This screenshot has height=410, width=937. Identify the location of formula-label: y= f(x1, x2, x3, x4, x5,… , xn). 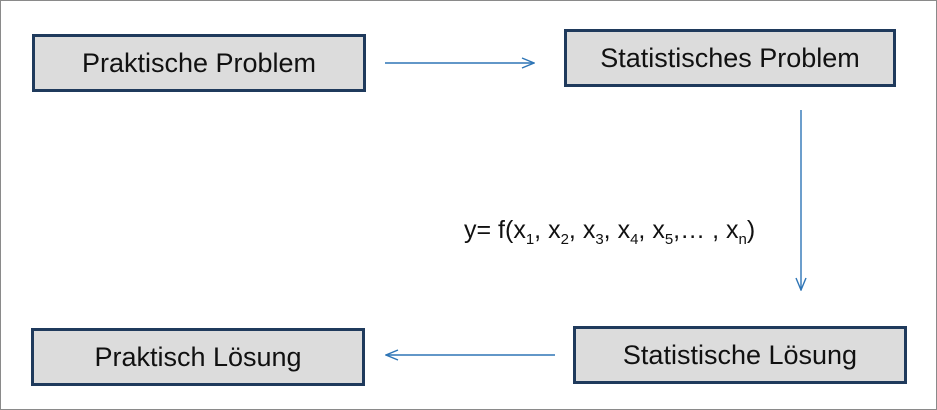
(610, 232).